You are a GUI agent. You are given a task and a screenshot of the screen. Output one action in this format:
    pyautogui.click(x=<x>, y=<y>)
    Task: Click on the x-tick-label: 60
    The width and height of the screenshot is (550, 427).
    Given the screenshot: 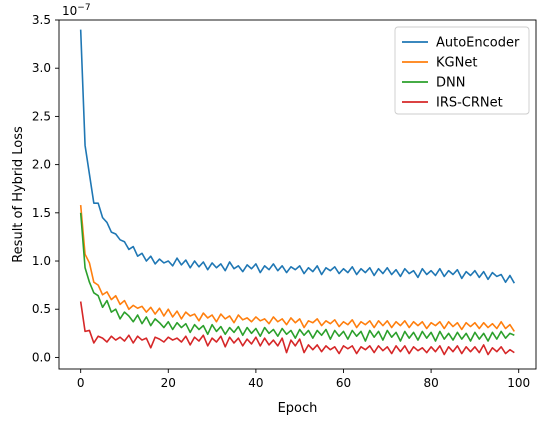 What is the action you would take?
    pyautogui.click(x=343, y=383)
    